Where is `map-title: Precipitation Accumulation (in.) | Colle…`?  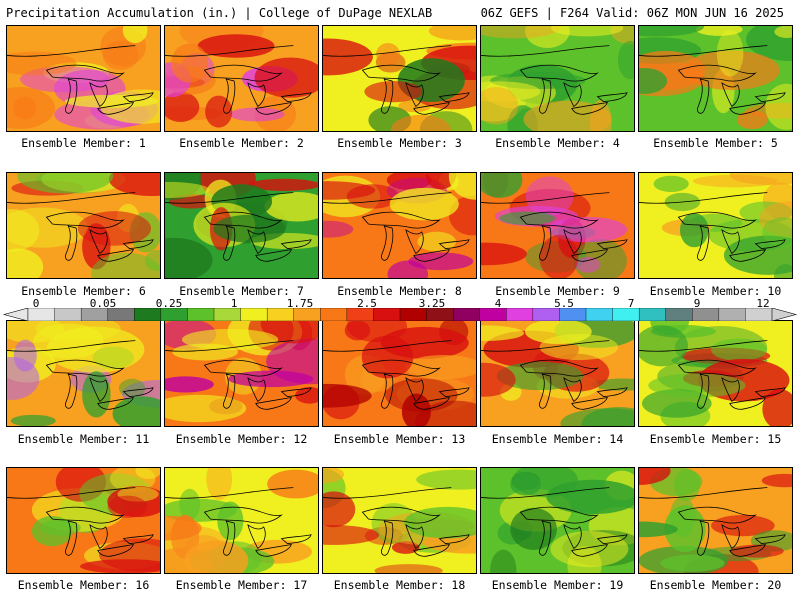
map-title: Precipitation Accumulation (in.) | Colle… is located at coordinates (219, 13).